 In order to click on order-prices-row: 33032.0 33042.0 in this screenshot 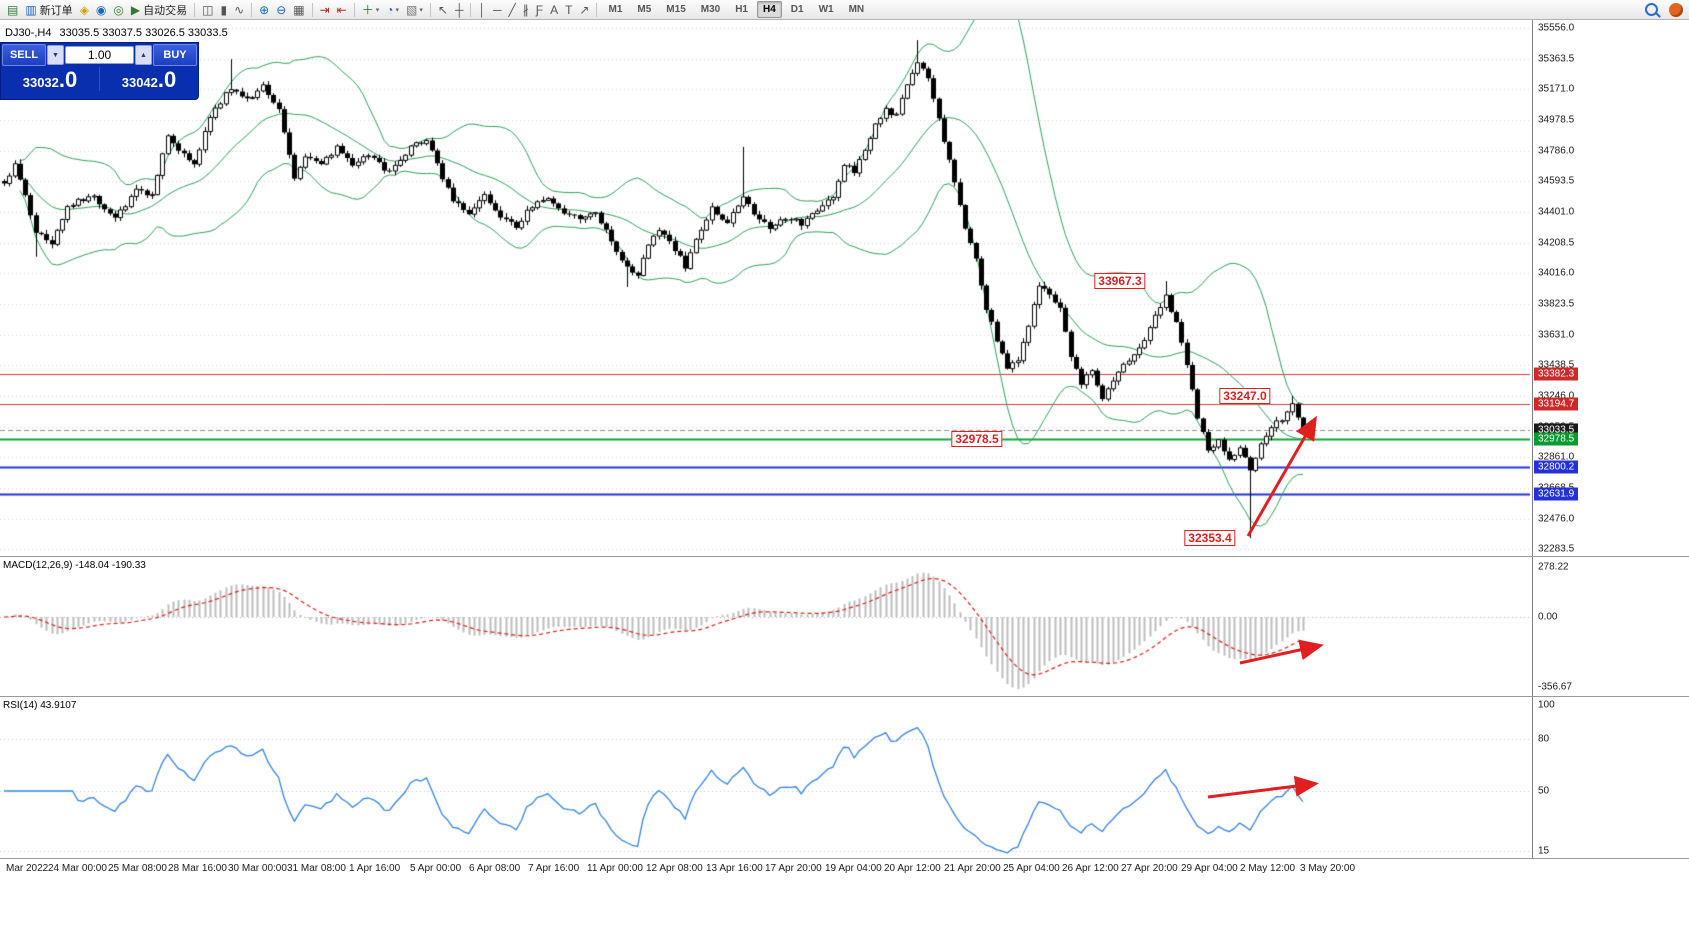, I will do `click(99, 83)`.